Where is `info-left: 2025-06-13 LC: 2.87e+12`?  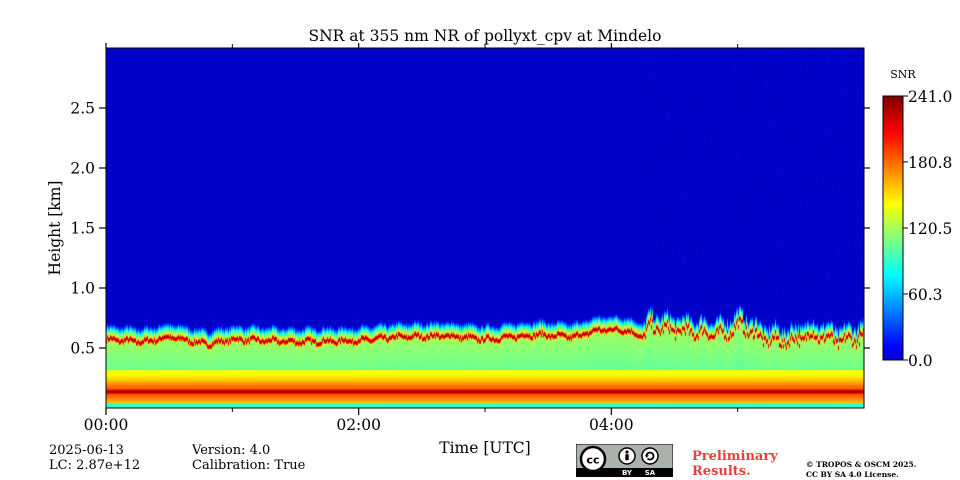 info-left: 2025-06-13 LC: 2.87e+12 is located at coordinates (94, 458).